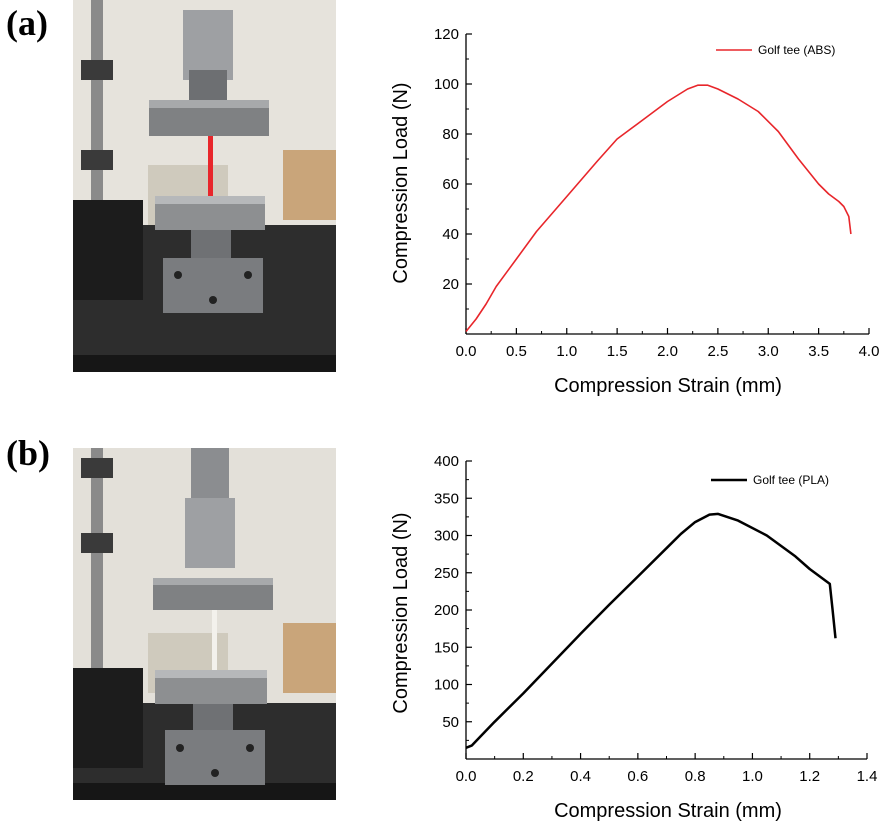 The width and height of the screenshot is (883, 825). I want to click on photo-abs-compression-test, so click(204, 186).